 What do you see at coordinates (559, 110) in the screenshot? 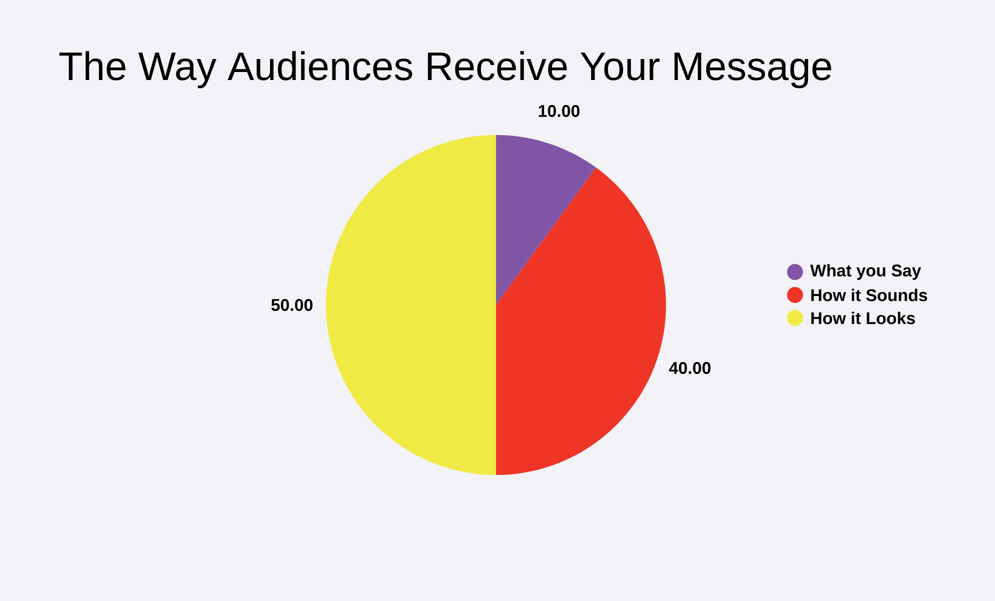
I see `data-label: 10.00` at bounding box center [559, 110].